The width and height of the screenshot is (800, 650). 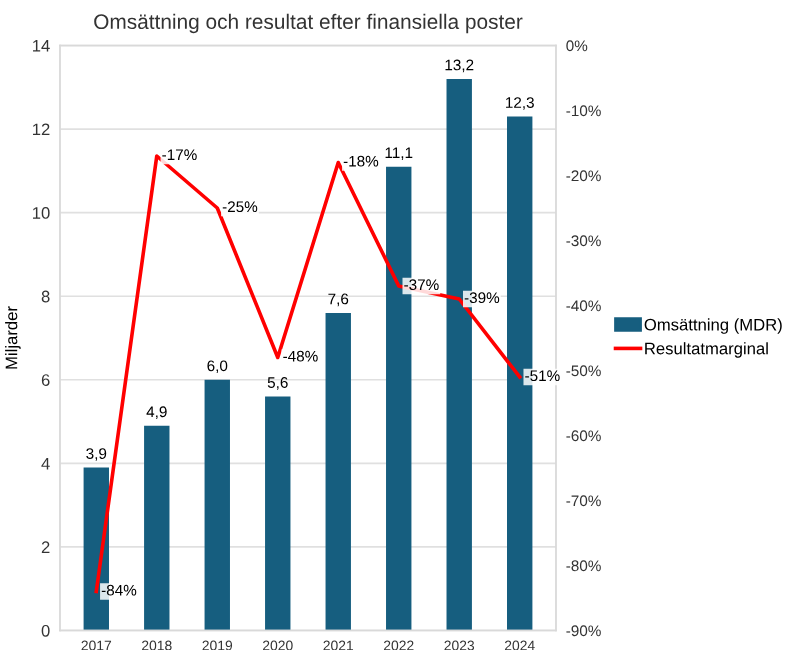 What do you see at coordinates (713, 326) in the screenshot?
I see `legend-label: Omsättning (MDR)` at bounding box center [713, 326].